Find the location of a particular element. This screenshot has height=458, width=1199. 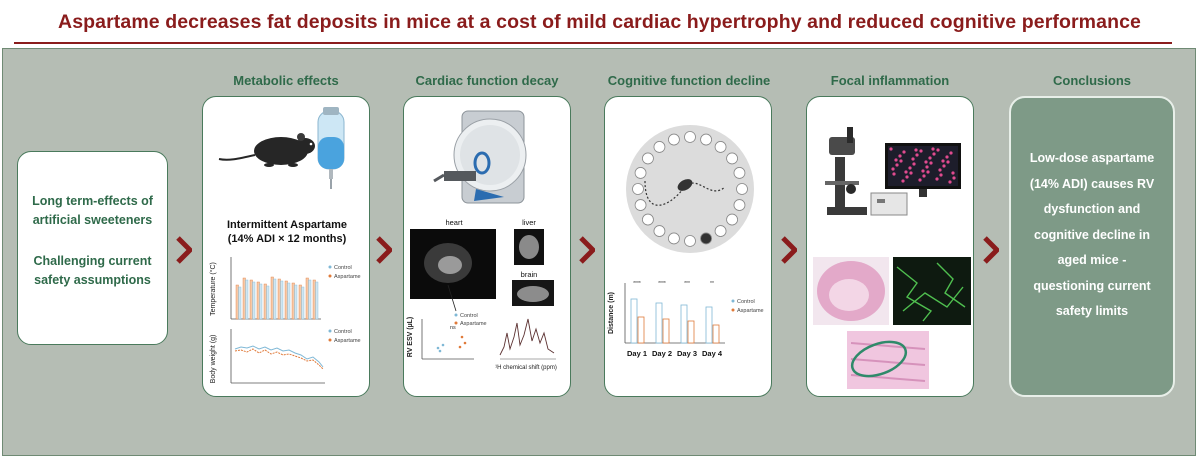

heading-cardiac: Cardiac function decay is located at coordinates (487, 80).